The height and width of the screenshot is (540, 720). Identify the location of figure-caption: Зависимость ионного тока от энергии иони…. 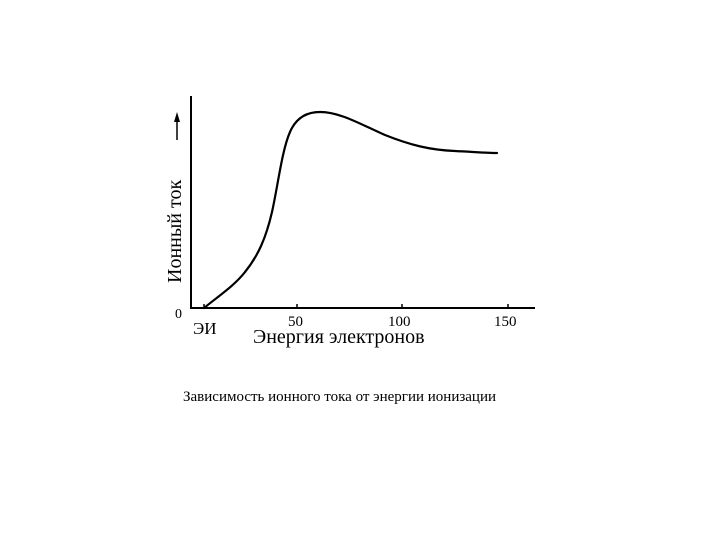
(340, 397).